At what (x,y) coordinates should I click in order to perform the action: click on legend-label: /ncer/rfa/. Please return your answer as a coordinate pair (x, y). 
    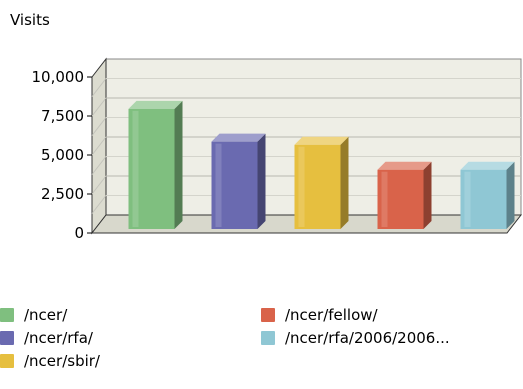
    Looking at the image, I should click on (58, 338).